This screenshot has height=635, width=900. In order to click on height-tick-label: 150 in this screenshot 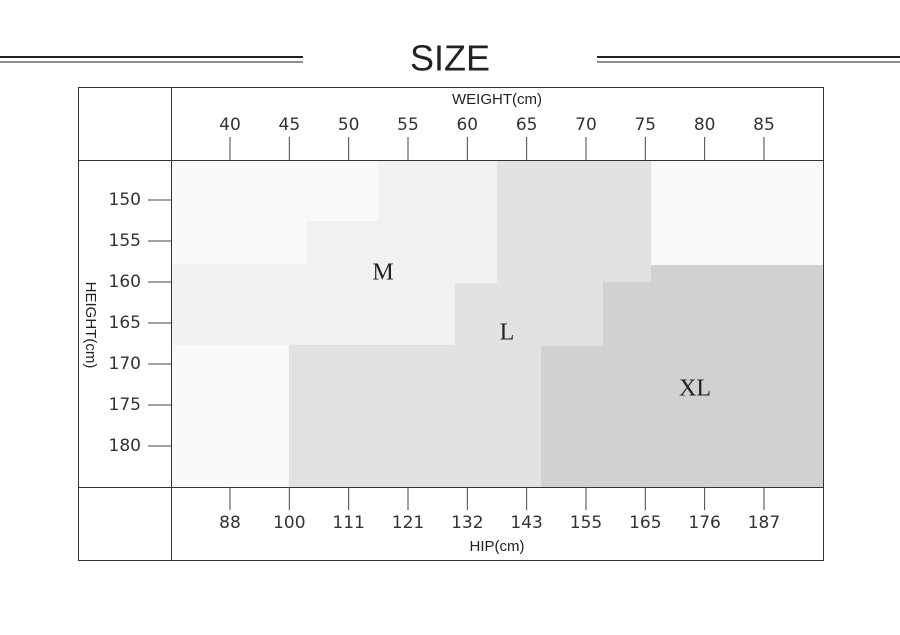, I will do `click(125, 200)`.